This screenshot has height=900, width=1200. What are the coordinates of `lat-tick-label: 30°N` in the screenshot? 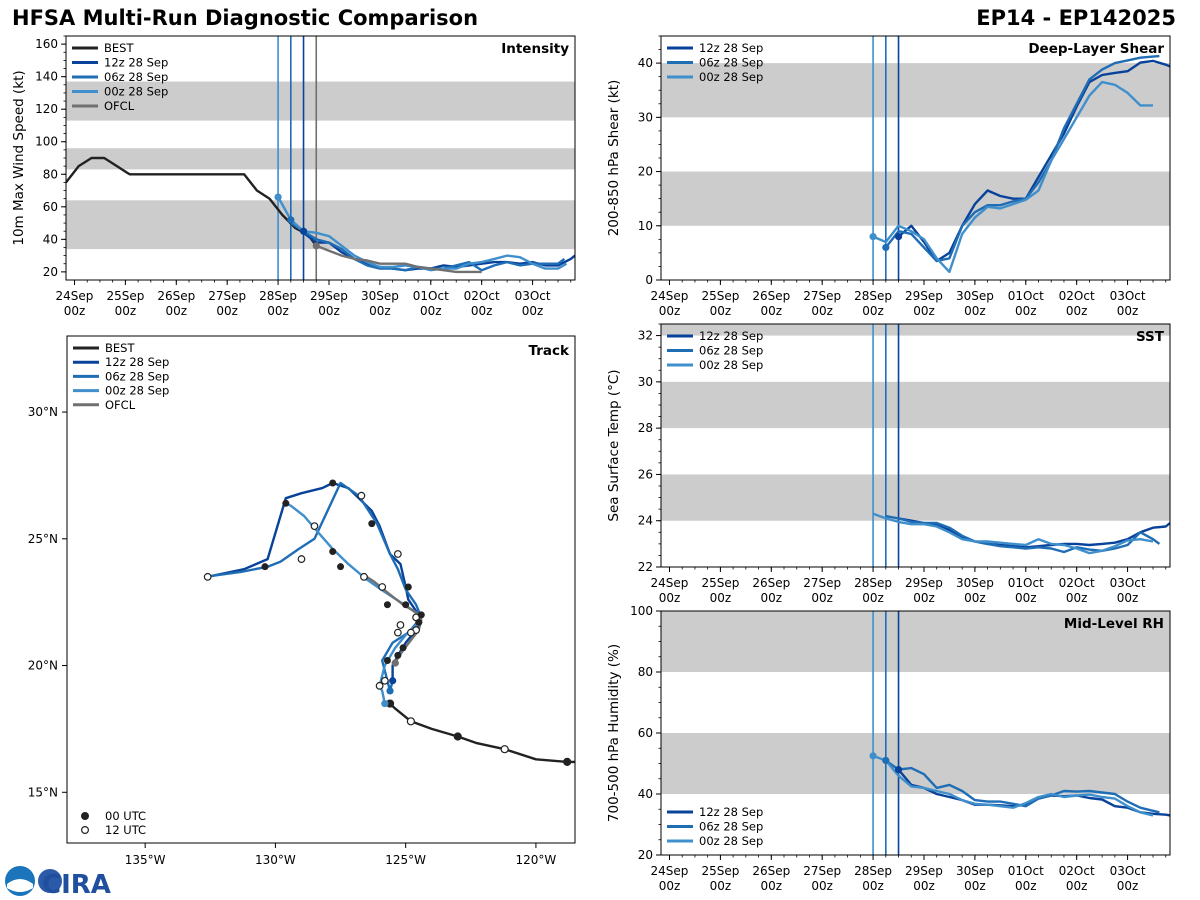 It's located at (43, 412).